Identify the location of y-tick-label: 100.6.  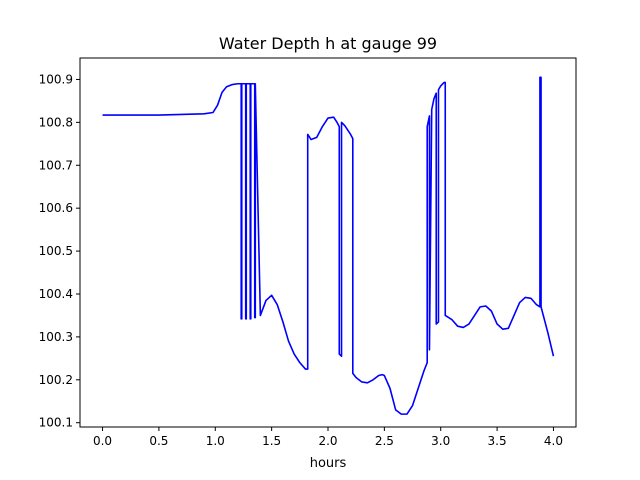
(56, 208).